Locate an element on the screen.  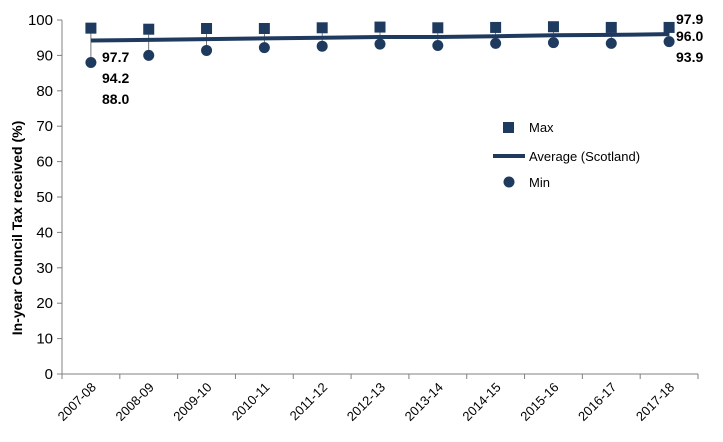
y-axis-title: In-year Council Tax received (%) is located at coordinates (17, 228).